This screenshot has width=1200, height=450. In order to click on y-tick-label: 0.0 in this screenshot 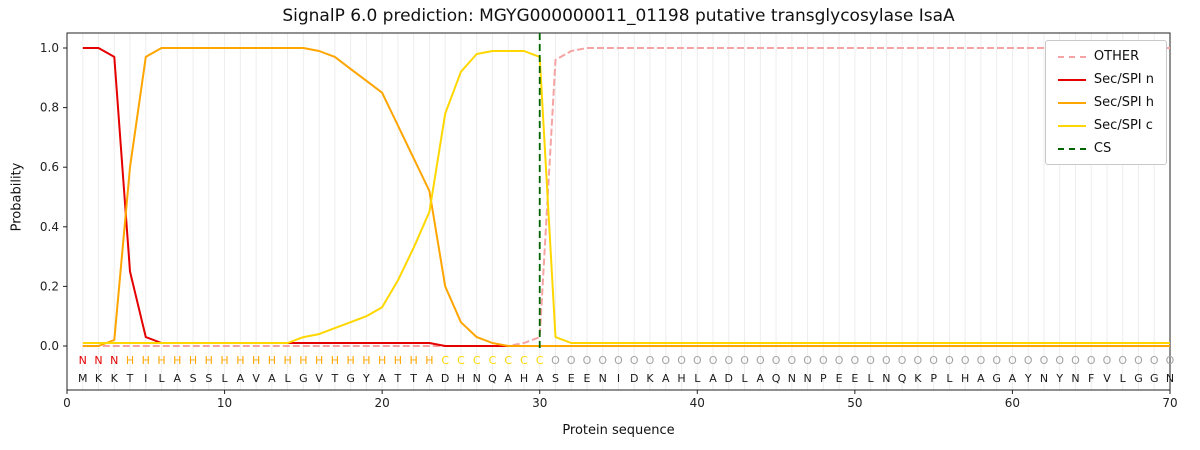, I will do `click(49, 346)`.